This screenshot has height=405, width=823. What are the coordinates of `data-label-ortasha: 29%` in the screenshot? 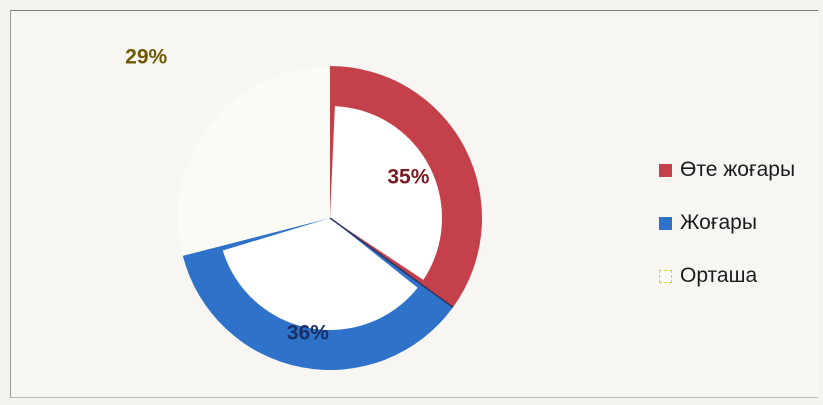 It's located at (146, 57).